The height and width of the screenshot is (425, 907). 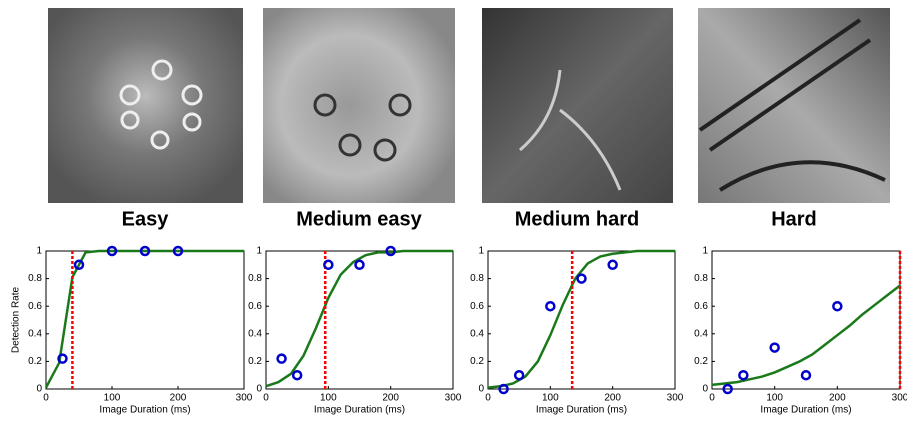 What do you see at coordinates (16, 319) in the screenshot?
I see `y-axis-label: Detection Rate` at bounding box center [16, 319].